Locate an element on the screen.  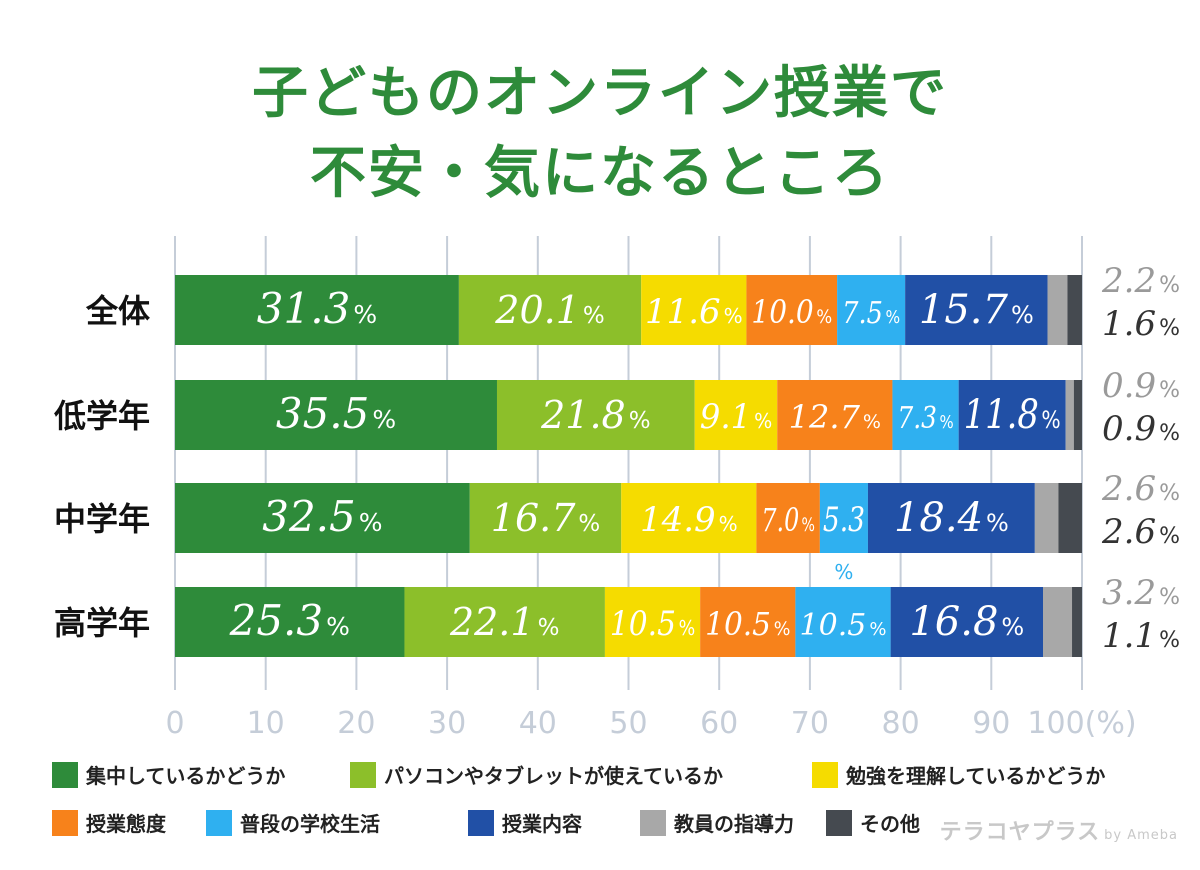
x-tick-label: 60 is located at coordinates (719, 723).